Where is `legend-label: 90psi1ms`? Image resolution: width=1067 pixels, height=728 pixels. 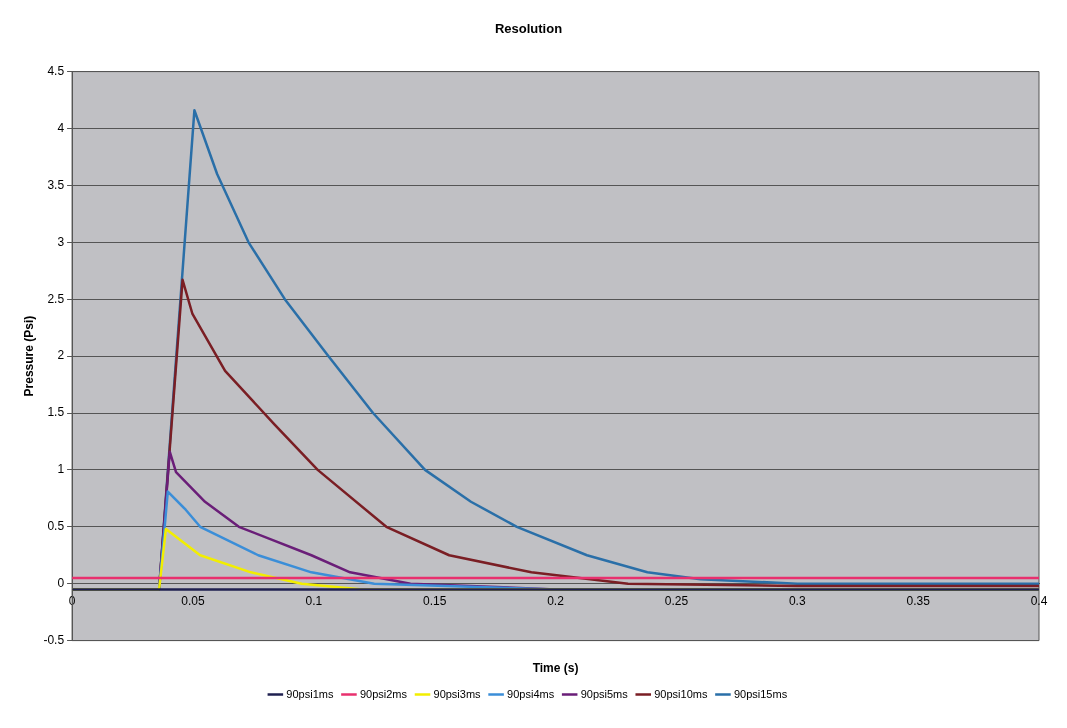 legend-label: 90psi1ms is located at coordinates (310, 693).